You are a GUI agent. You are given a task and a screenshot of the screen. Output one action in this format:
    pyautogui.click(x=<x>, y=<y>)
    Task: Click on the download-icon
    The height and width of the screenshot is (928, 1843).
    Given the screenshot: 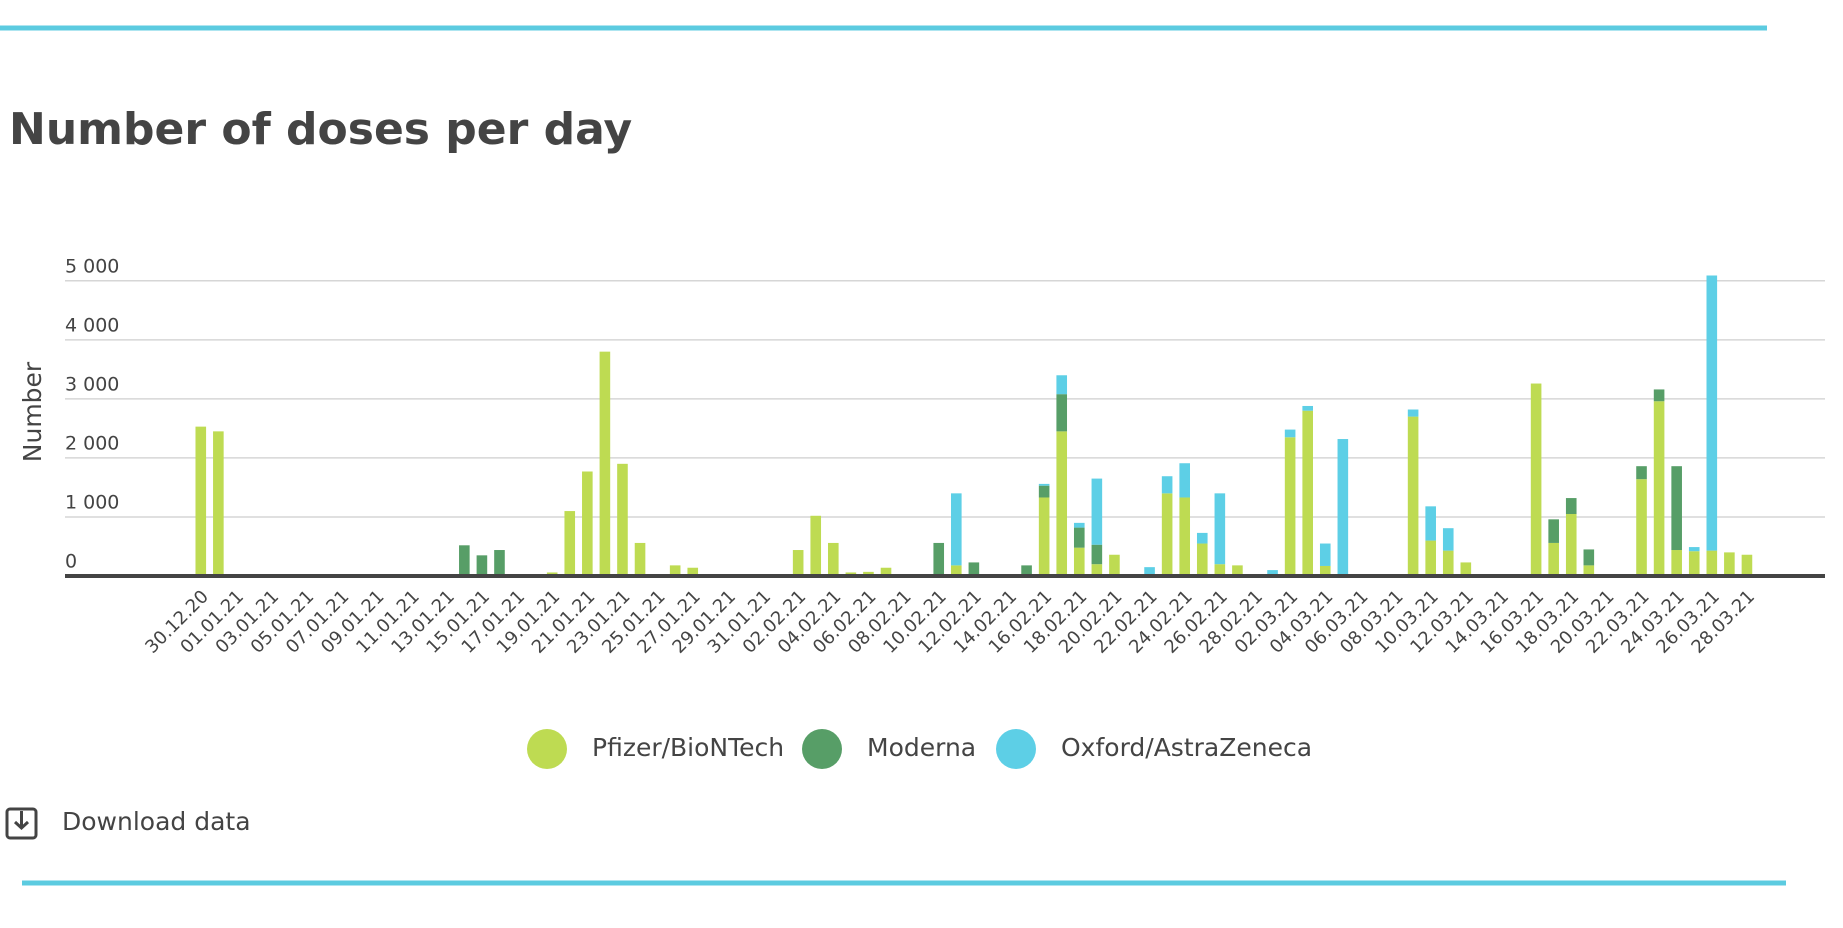 What is the action you would take?
    pyautogui.click(x=21, y=823)
    